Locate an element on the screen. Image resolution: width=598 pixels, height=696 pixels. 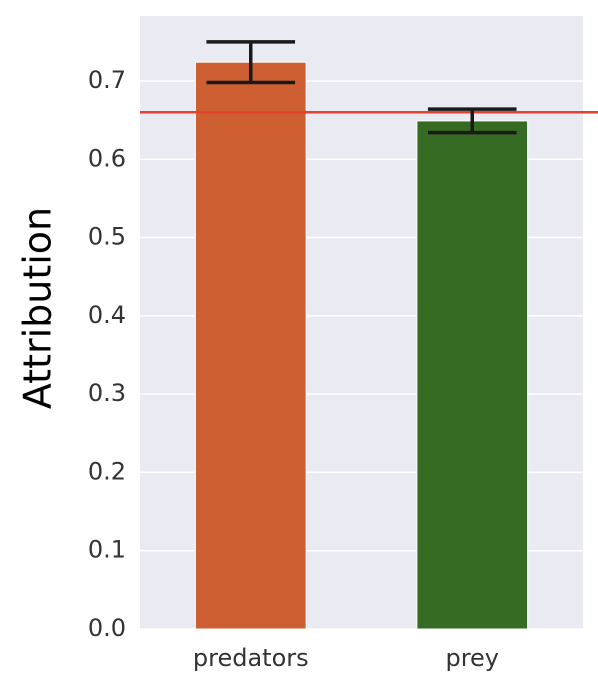
x-tick-label: prey is located at coordinates (472, 658).